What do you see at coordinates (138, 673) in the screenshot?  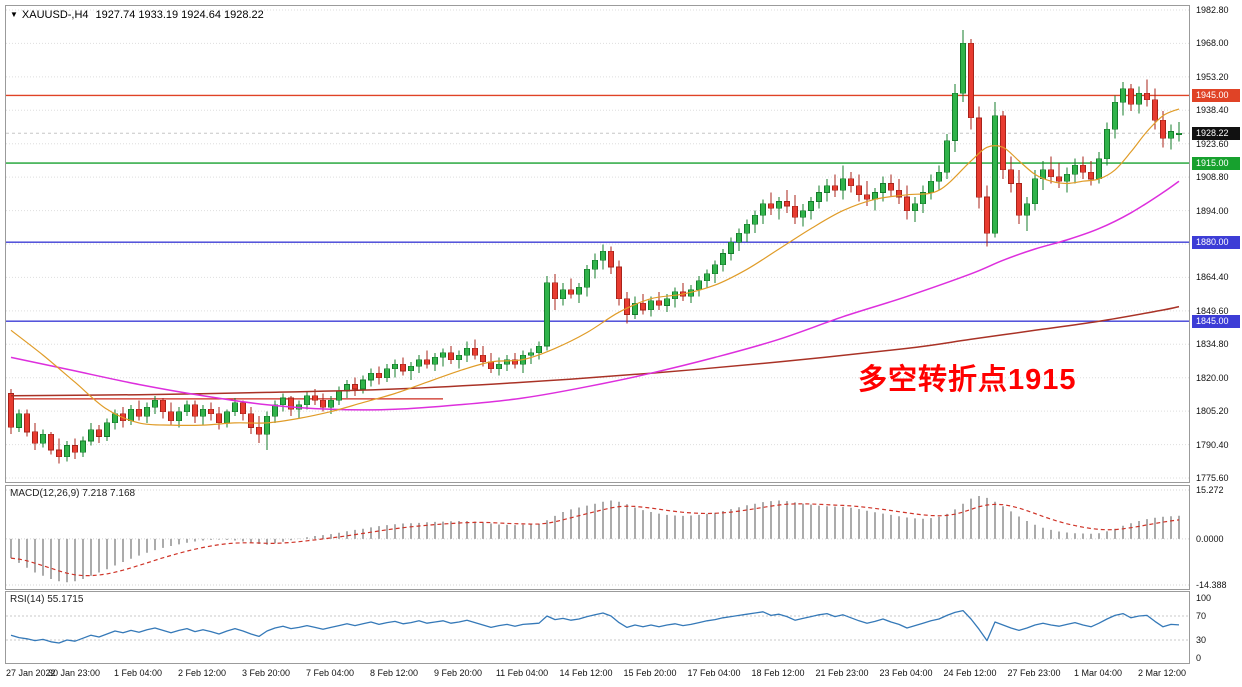 I see `time-label: 1 Feb 04:00` at bounding box center [138, 673].